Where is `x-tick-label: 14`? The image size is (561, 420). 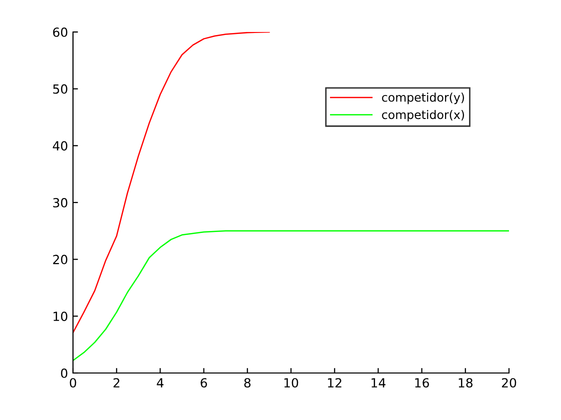
x-tick-label: 14 is located at coordinates (379, 383).